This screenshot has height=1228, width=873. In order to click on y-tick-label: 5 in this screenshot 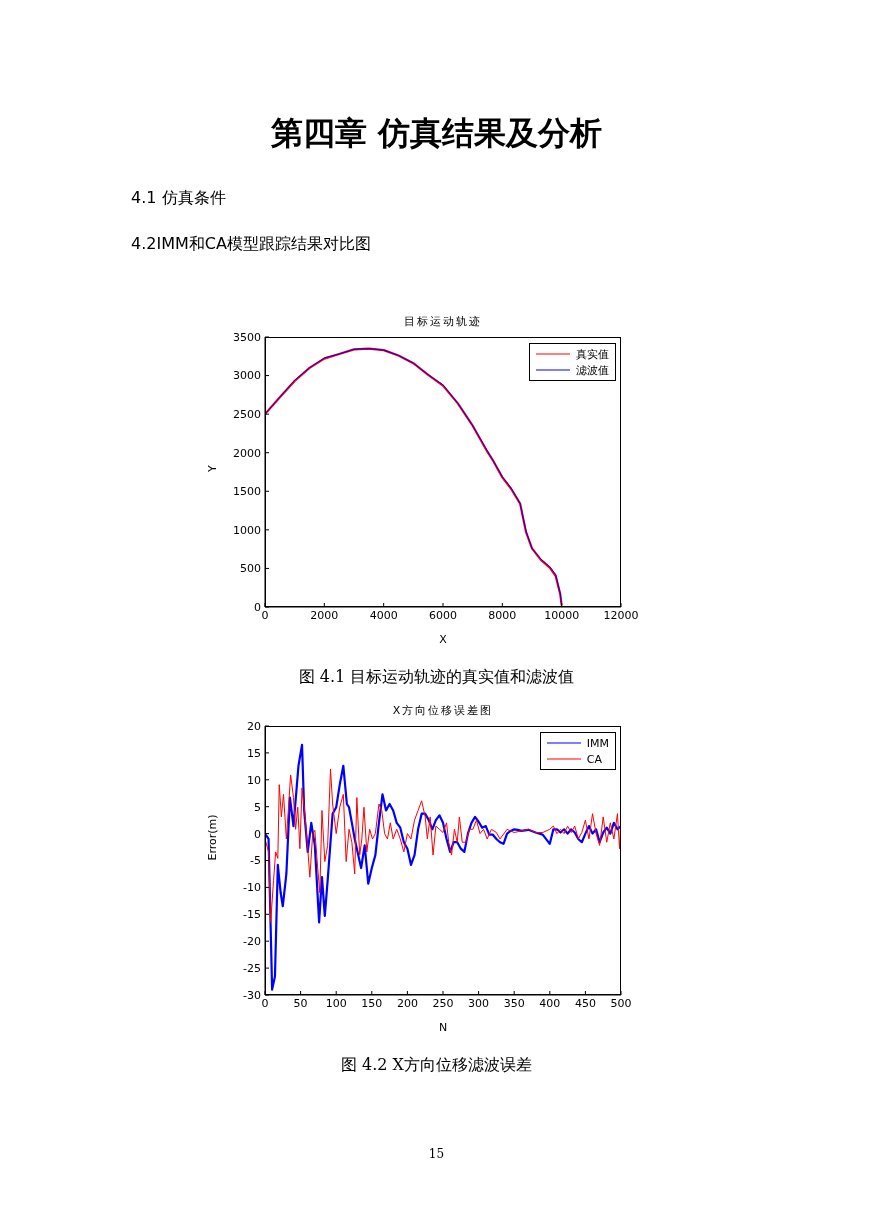, I will do `click(257, 807)`.